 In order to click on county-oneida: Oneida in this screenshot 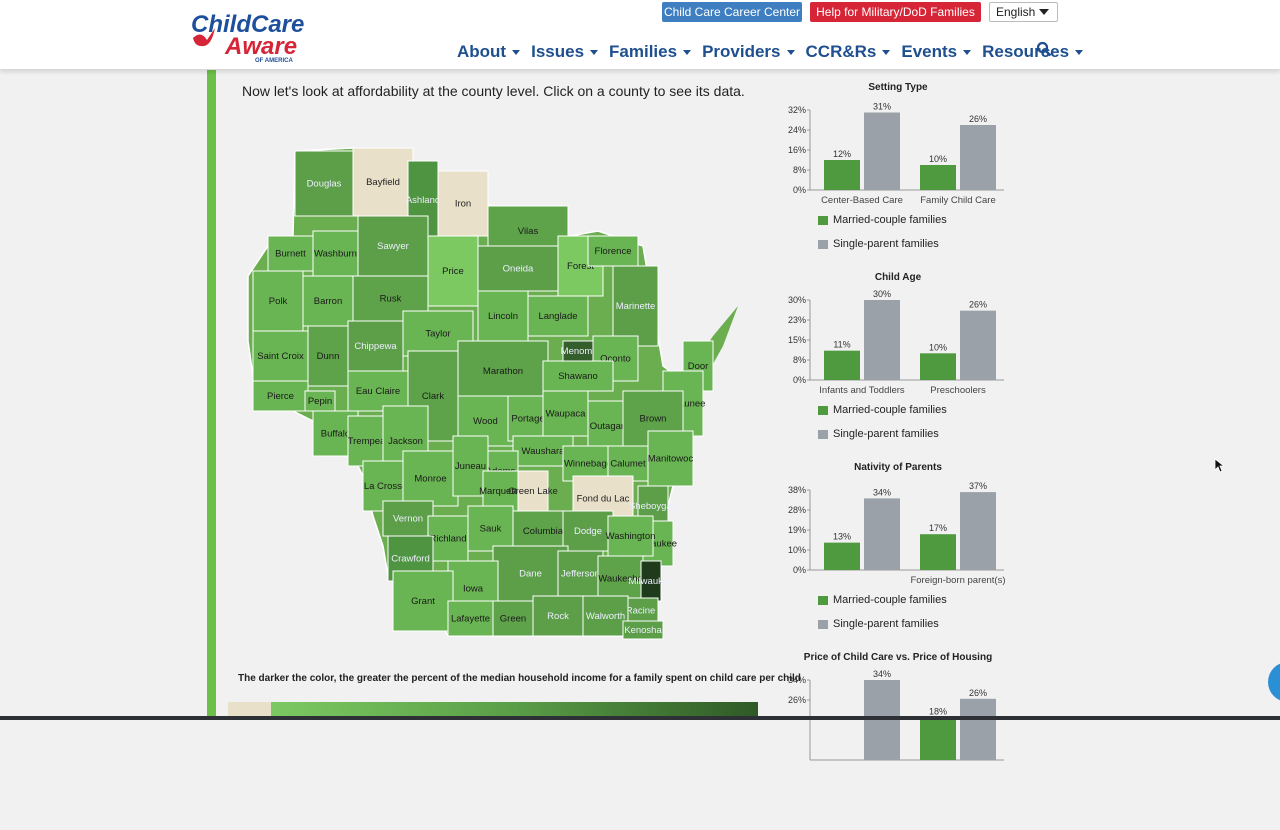, I will do `click(518, 268)`.